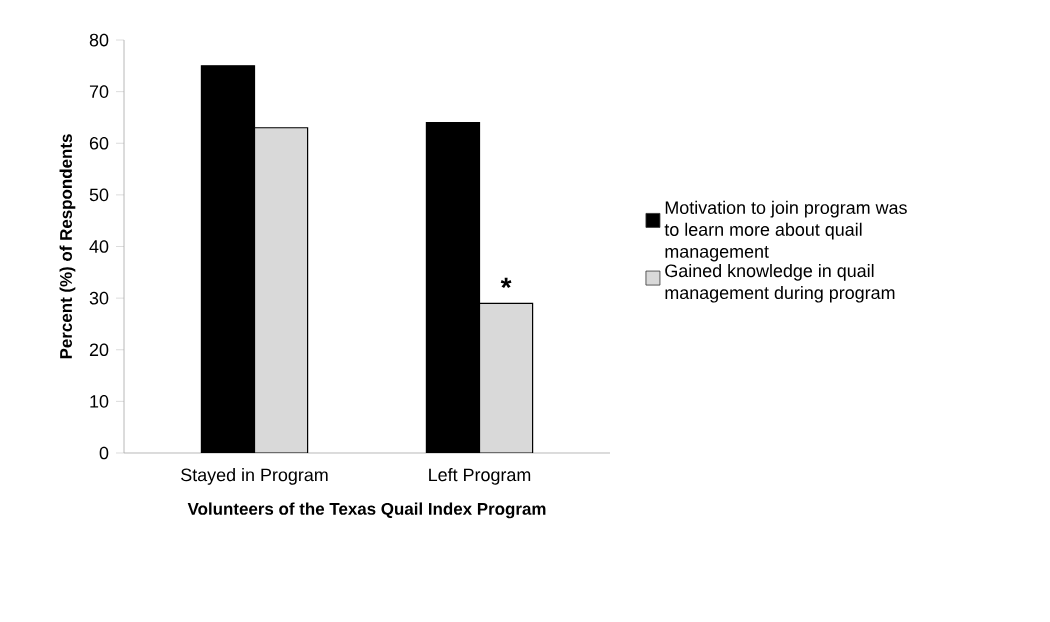  What do you see at coordinates (506, 283) in the screenshot?
I see `annotation: *` at bounding box center [506, 283].